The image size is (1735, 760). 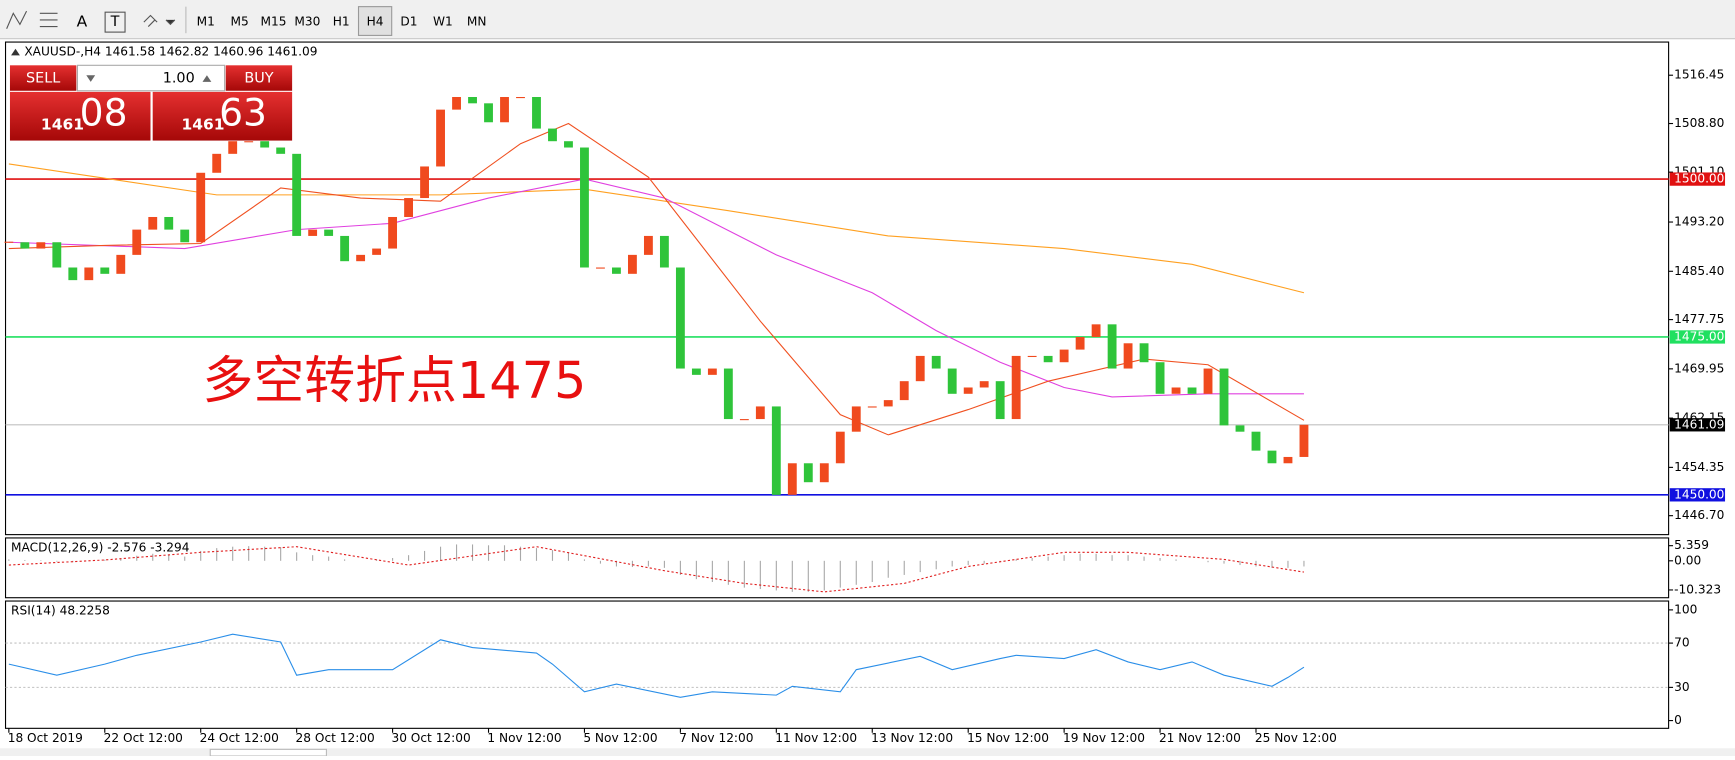 I want to click on x-tick-label: 15 Nov 12:00, so click(x=1008, y=738).